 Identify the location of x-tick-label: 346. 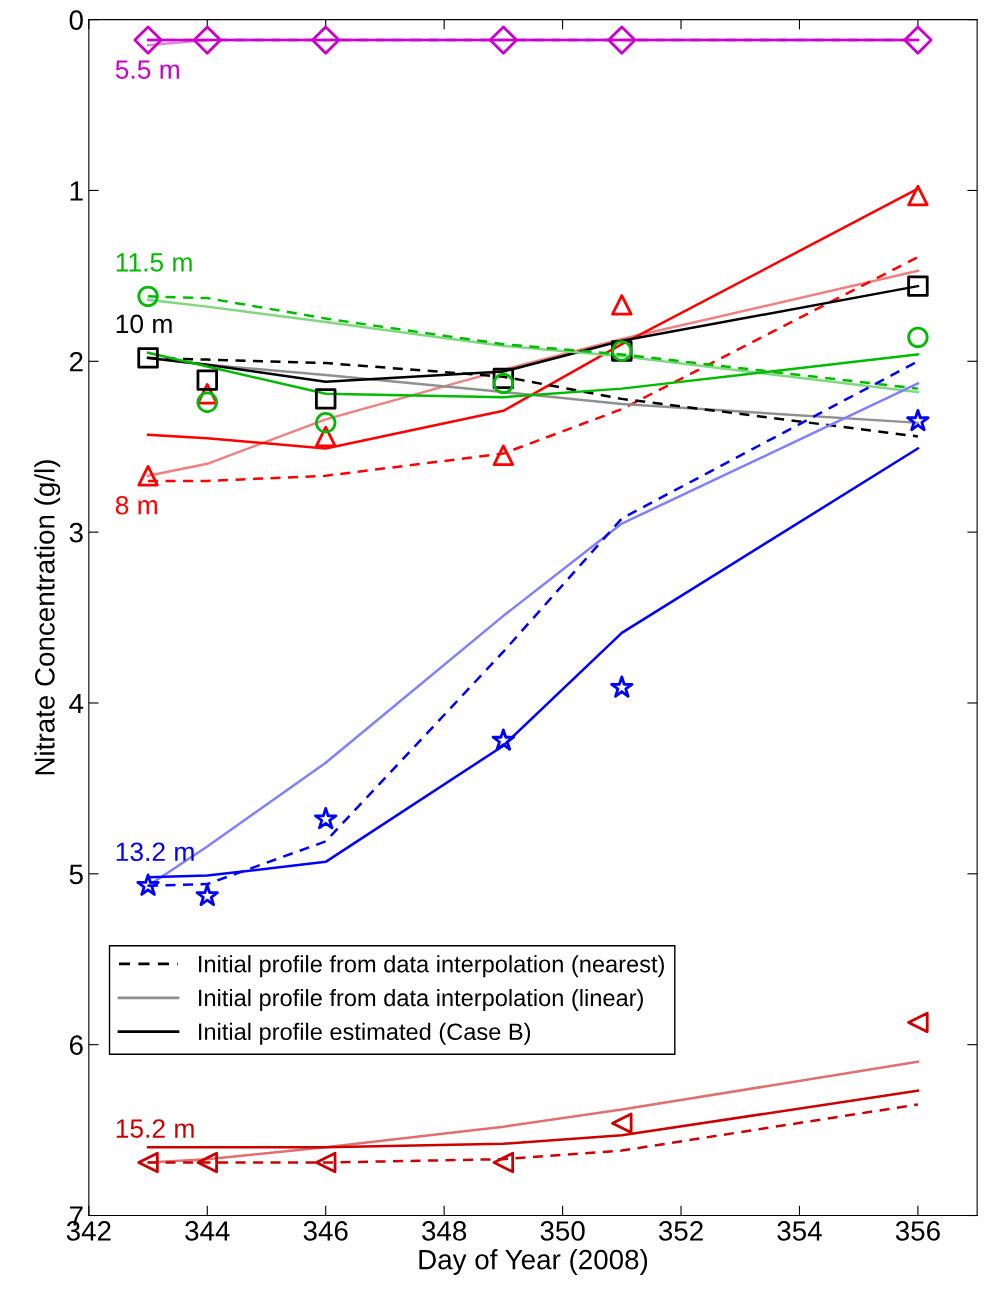
(325, 1231).